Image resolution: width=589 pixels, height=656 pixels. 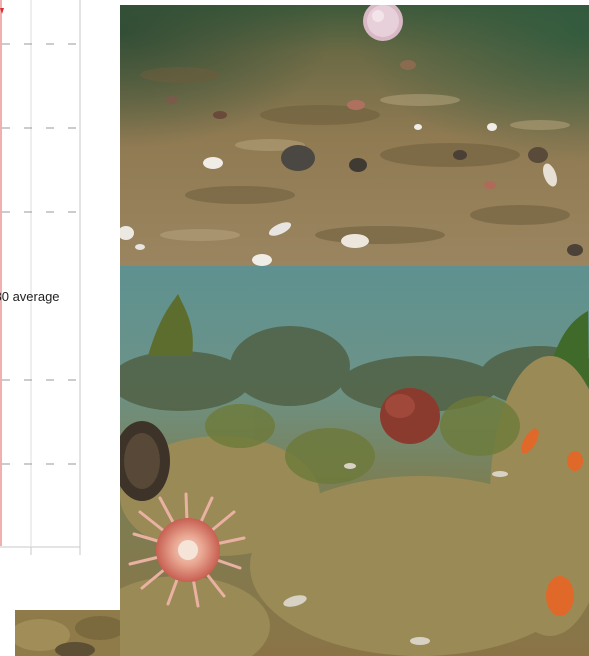 What do you see at coordinates (4, 296) in the screenshot?
I see `average-value-visible: 80` at bounding box center [4, 296].